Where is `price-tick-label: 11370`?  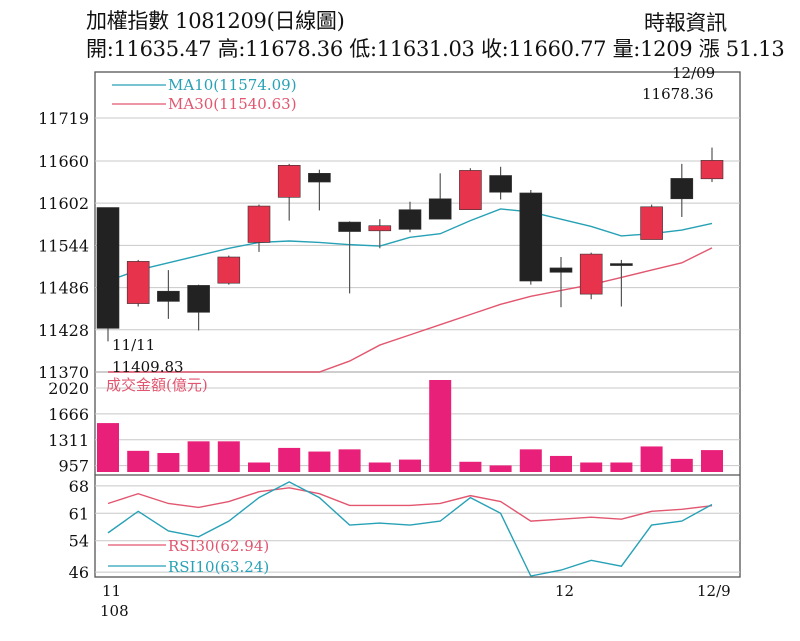 price-tick-label: 11370 is located at coordinates (63, 372).